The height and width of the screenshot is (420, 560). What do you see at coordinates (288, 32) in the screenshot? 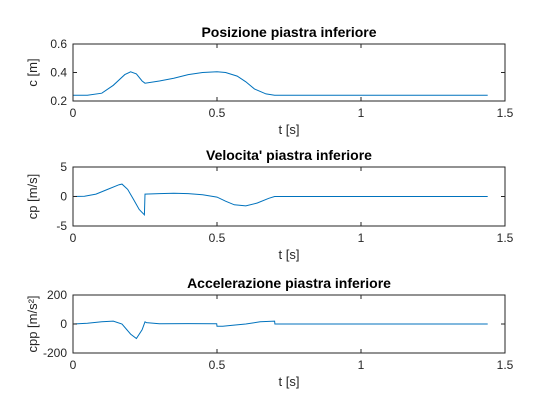
I see `chart-title: Posizione piastra inferiore` at bounding box center [288, 32].